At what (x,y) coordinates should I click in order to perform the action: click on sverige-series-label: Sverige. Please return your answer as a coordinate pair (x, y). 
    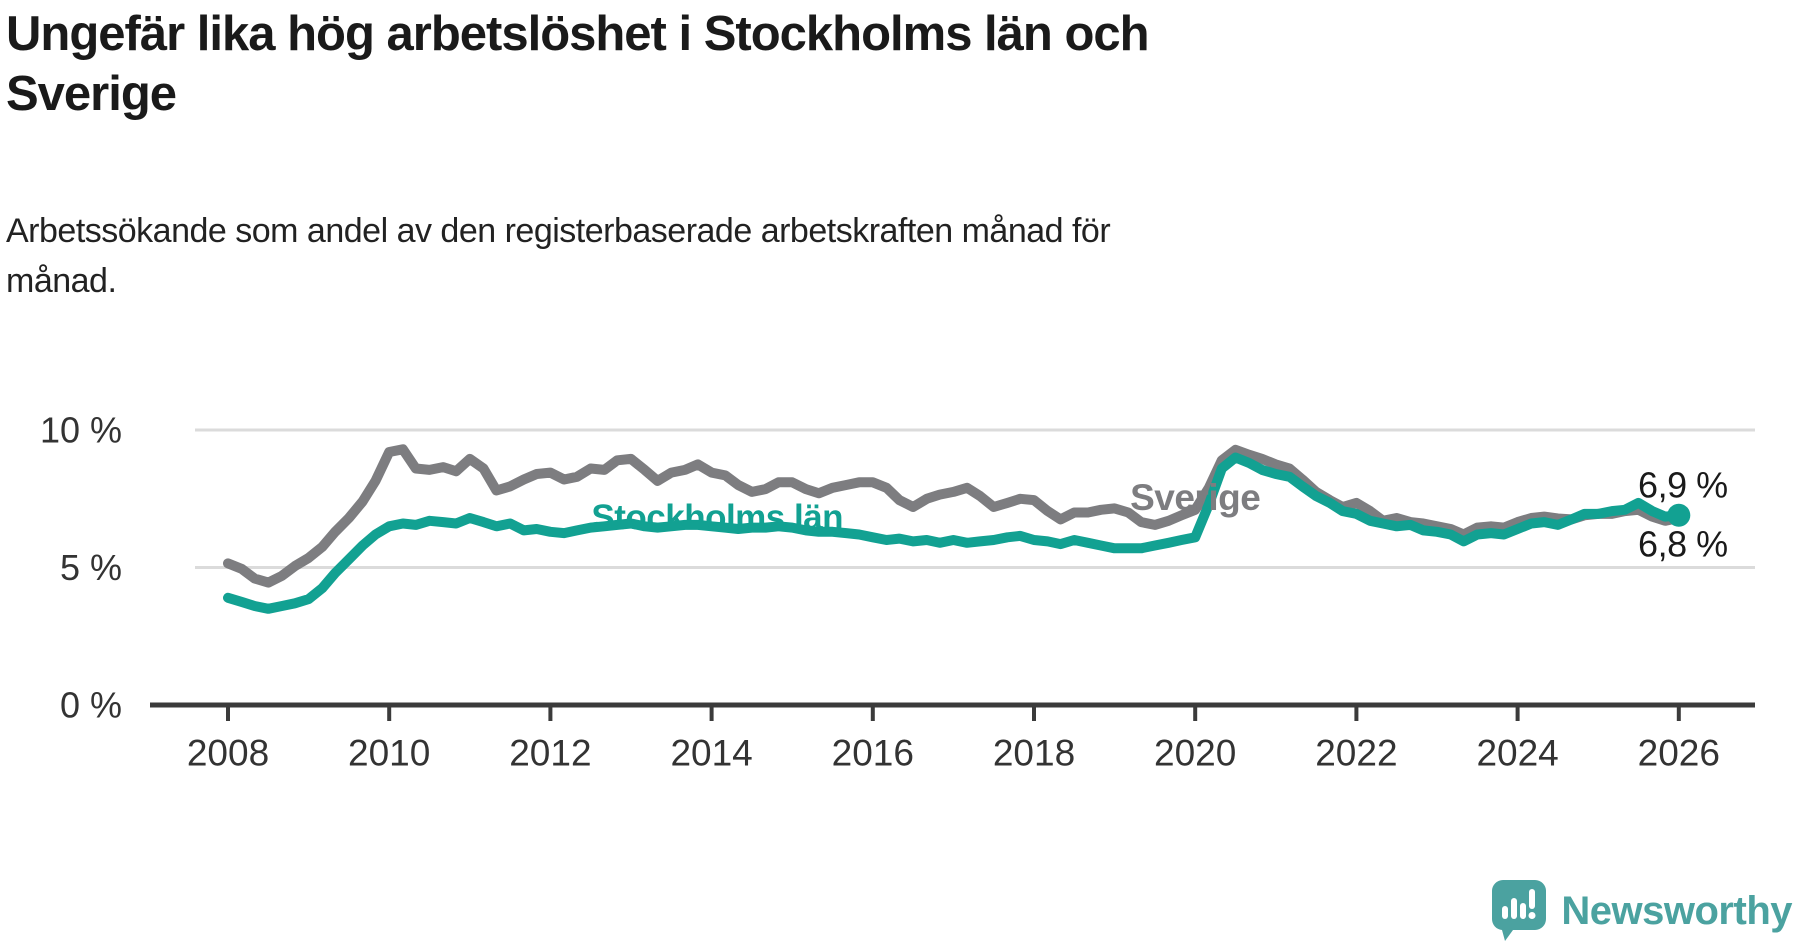
    Looking at the image, I should click on (1195, 497).